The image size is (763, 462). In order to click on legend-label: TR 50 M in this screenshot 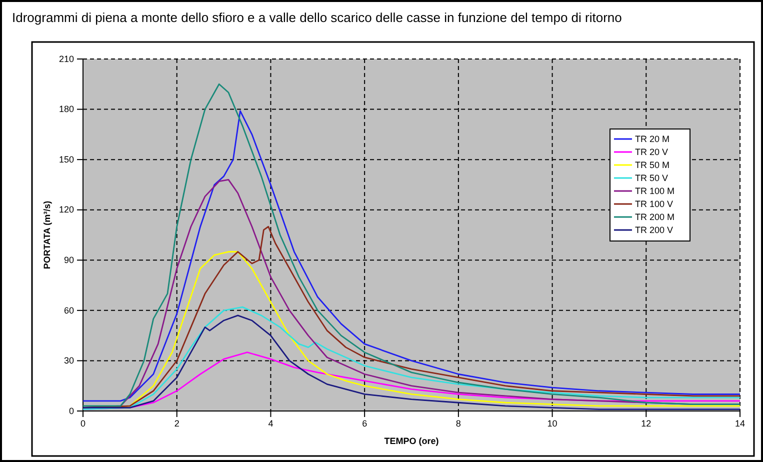, I will do `click(652, 165)`.